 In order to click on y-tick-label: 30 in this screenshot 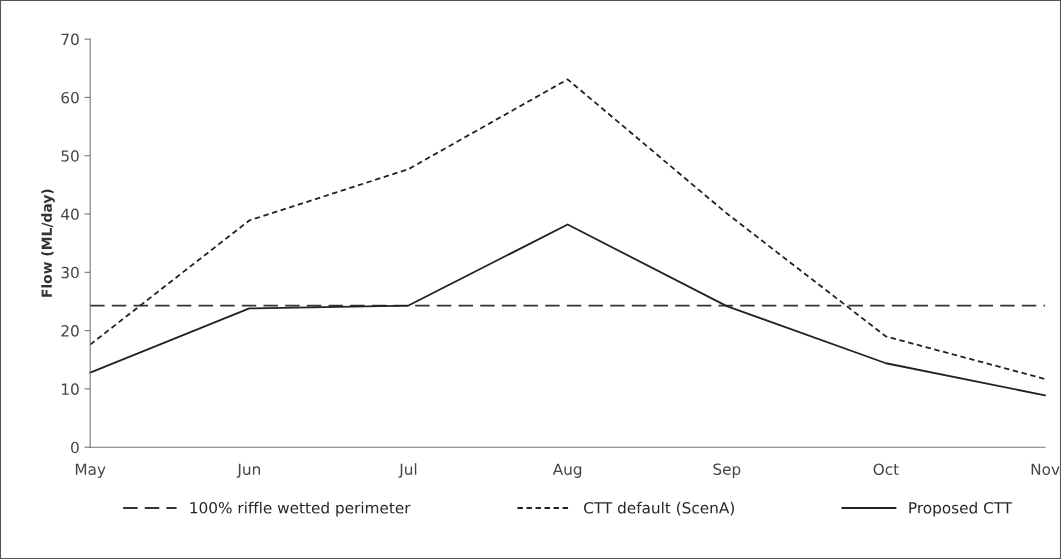, I will do `click(70, 272)`.